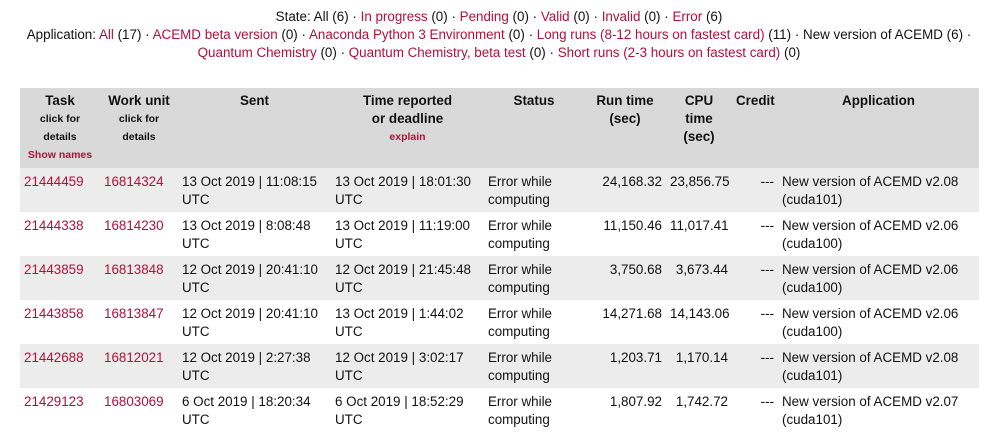 The image size is (998, 434). I want to click on sent-time: 13 Oct 2019 | 11:08:15, so click(250, 181).